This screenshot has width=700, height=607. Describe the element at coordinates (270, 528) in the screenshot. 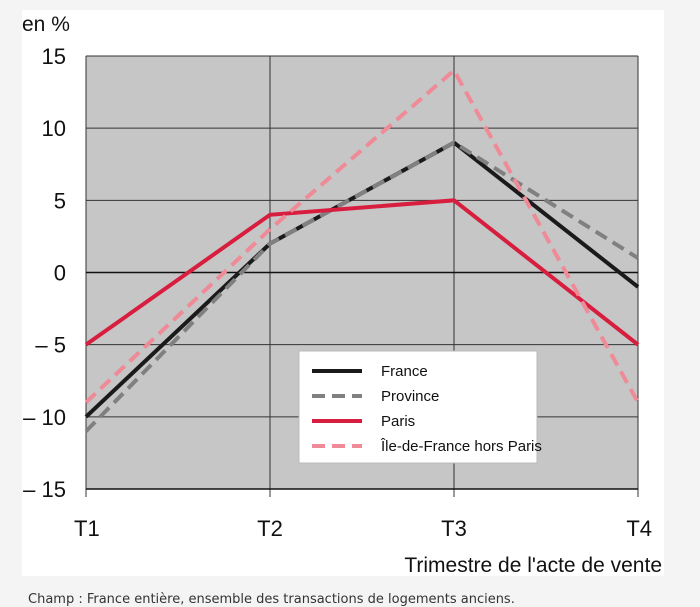

I see `x-tick-label: T2` at that location.